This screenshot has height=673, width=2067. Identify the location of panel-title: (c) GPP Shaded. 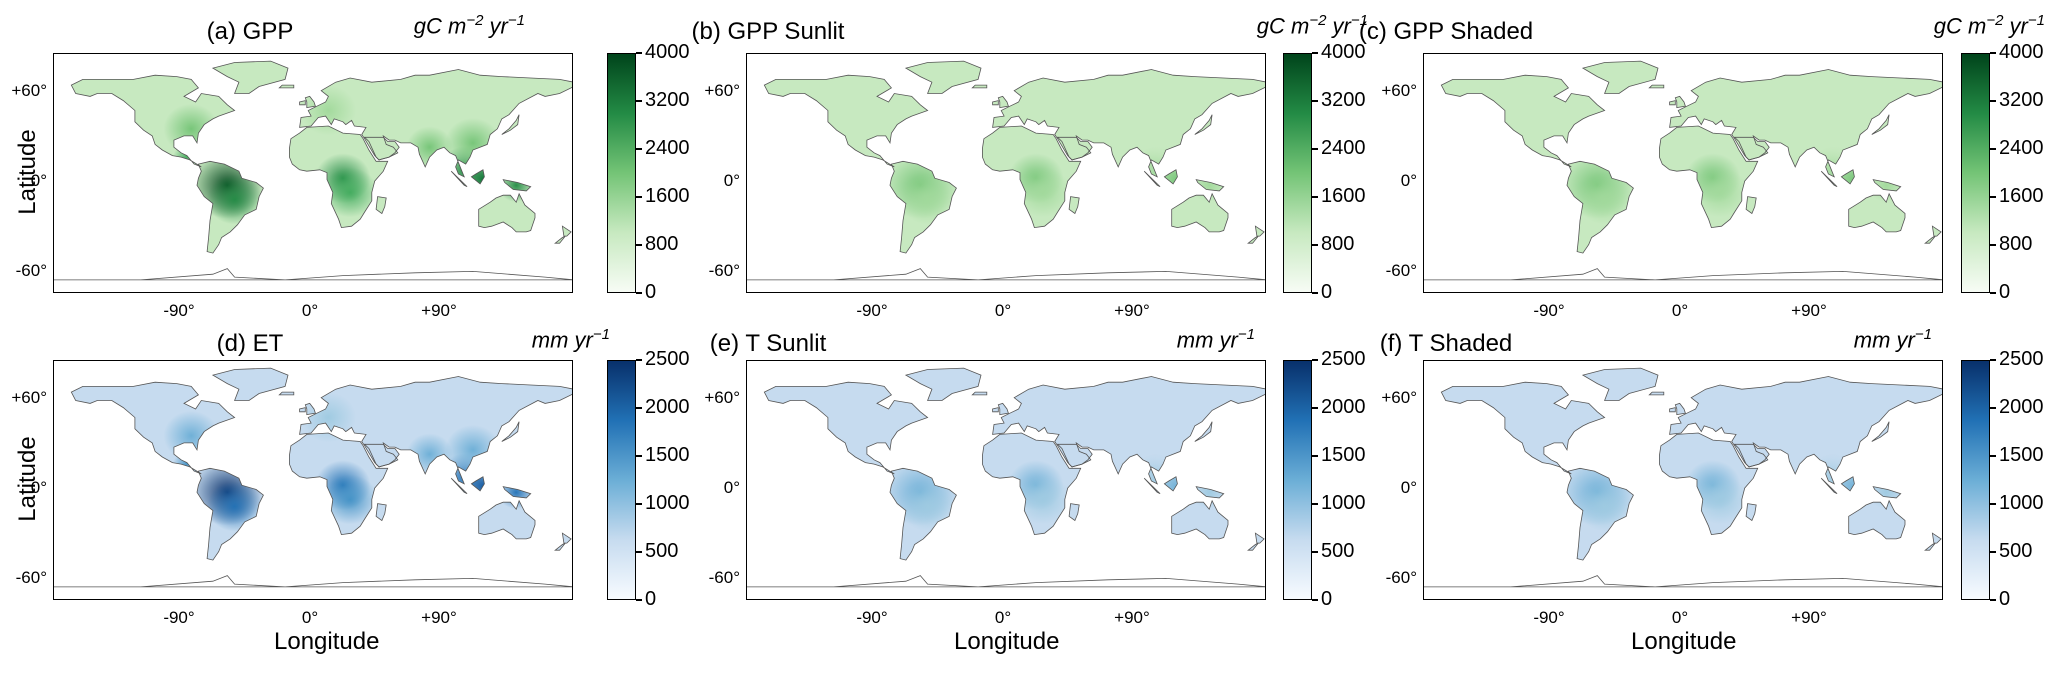
(1446, 31).